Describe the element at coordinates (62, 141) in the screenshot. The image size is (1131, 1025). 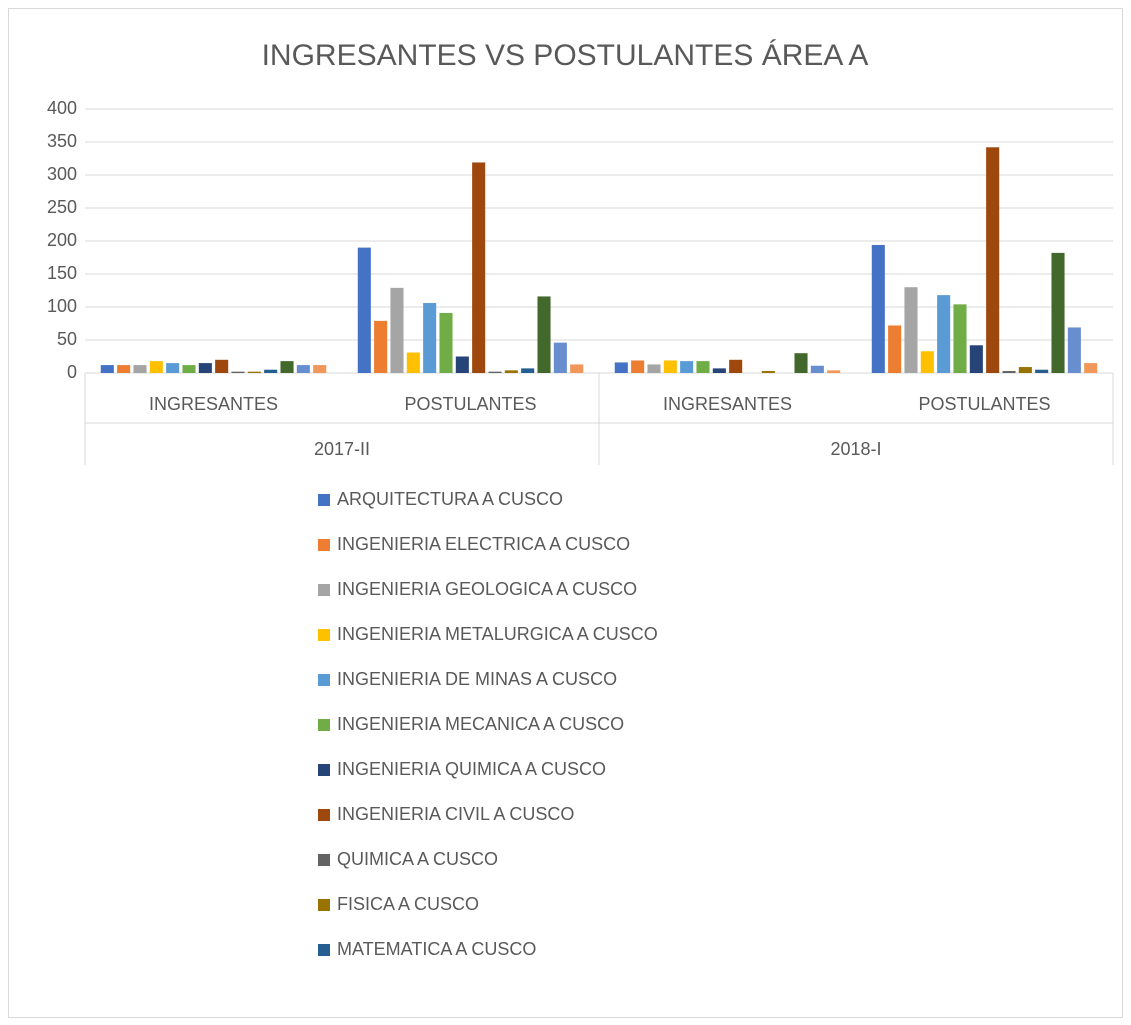
I see `y-tick-label: 350` at that location.